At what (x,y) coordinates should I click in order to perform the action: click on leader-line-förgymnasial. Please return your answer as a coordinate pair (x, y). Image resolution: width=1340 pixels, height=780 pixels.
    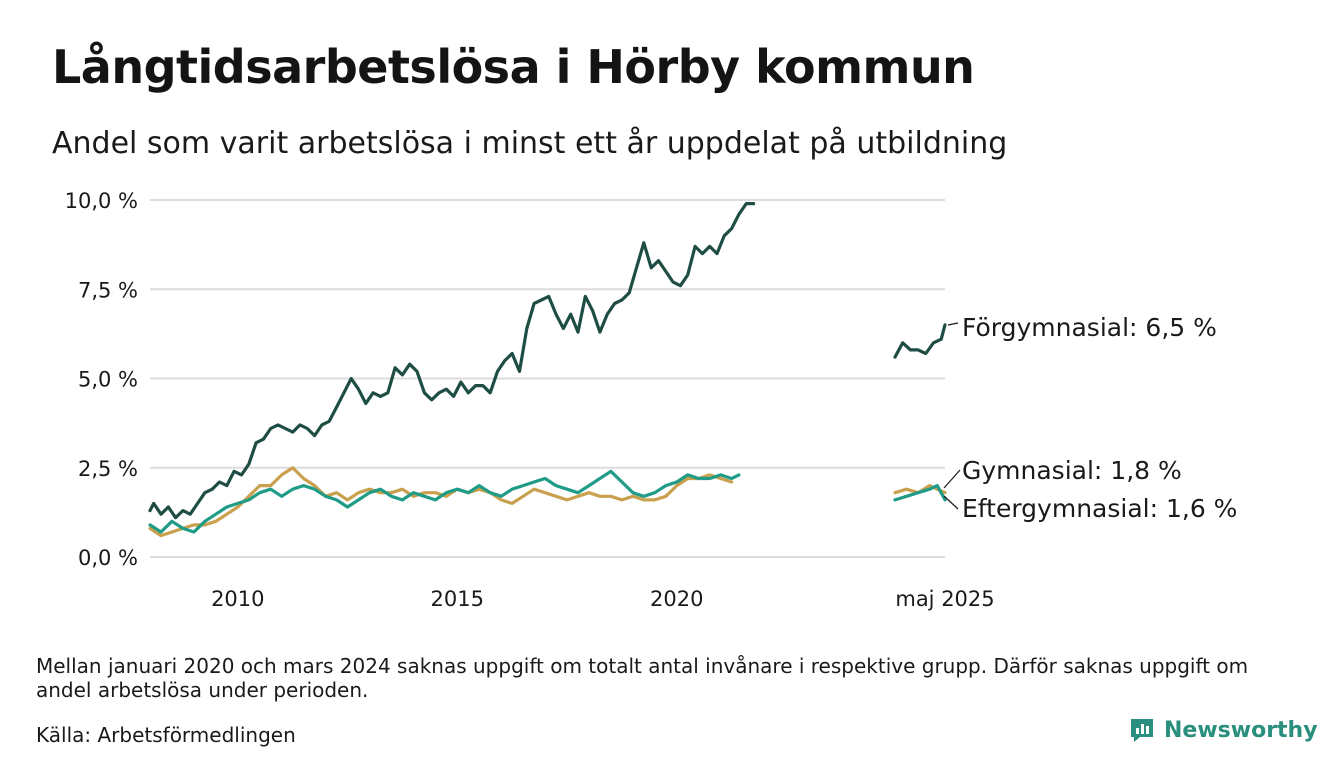
    Looking at the image, I should click on (953, 324).